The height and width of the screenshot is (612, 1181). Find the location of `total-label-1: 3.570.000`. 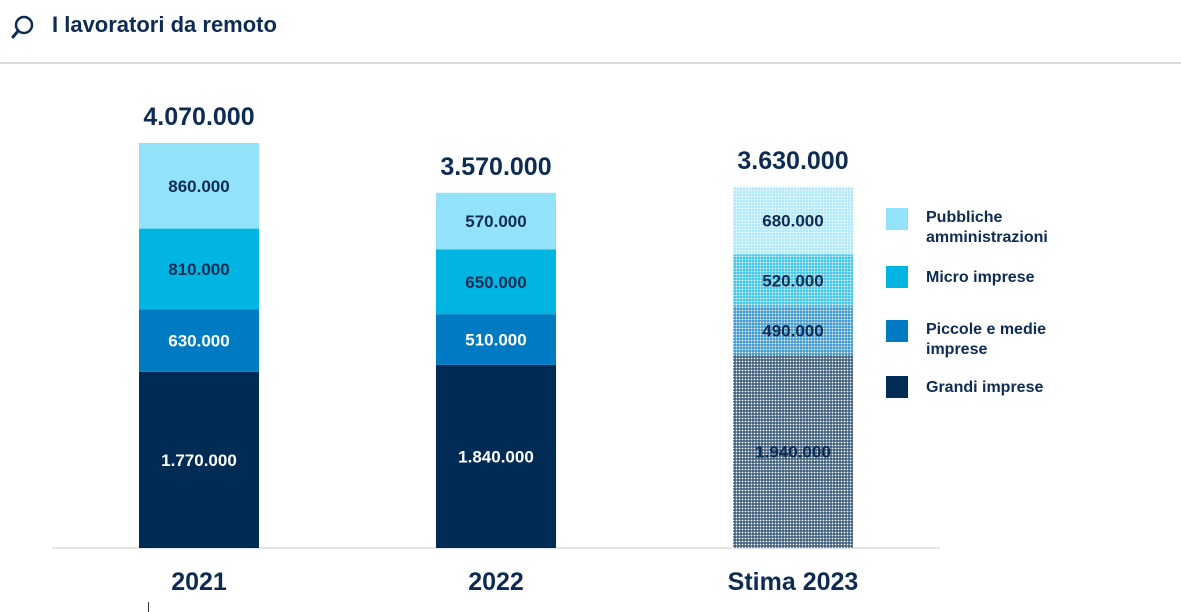

total-label-1: 3.570.000 is located at coordinates (495, 167).